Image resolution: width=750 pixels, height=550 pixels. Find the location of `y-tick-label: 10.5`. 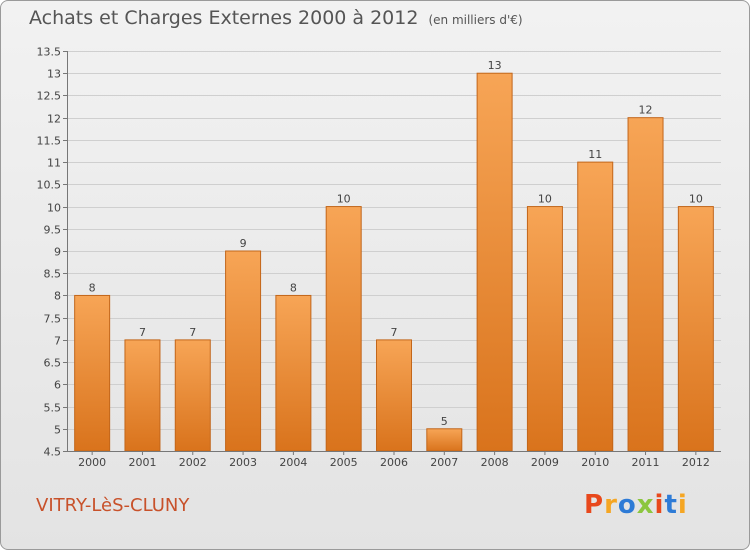

y-tick-label: 10.5 is located at coordinates (49, 185).